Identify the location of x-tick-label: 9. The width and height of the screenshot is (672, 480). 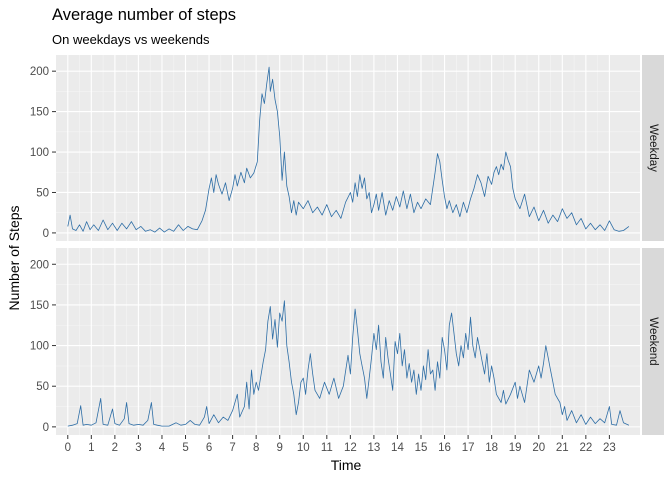
(280, 448).